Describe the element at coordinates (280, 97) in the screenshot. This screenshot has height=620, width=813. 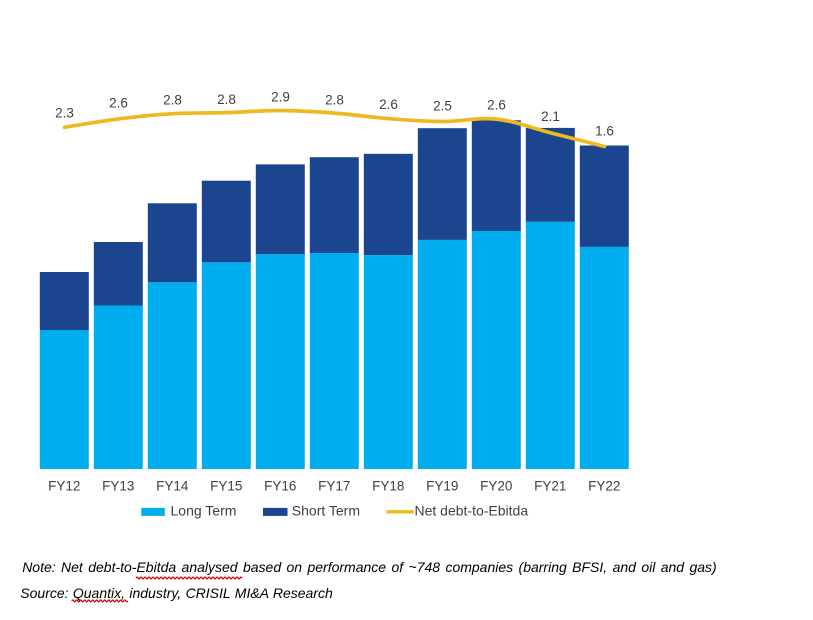
I see `svg-text: 2.9` at that location.